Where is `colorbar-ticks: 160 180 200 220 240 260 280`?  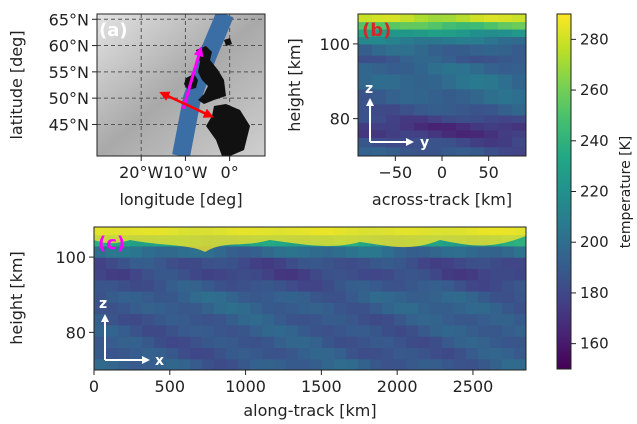 colorbar-ticks: 160 180 200 220 240 260 280 is located at coordinates (590, 191).